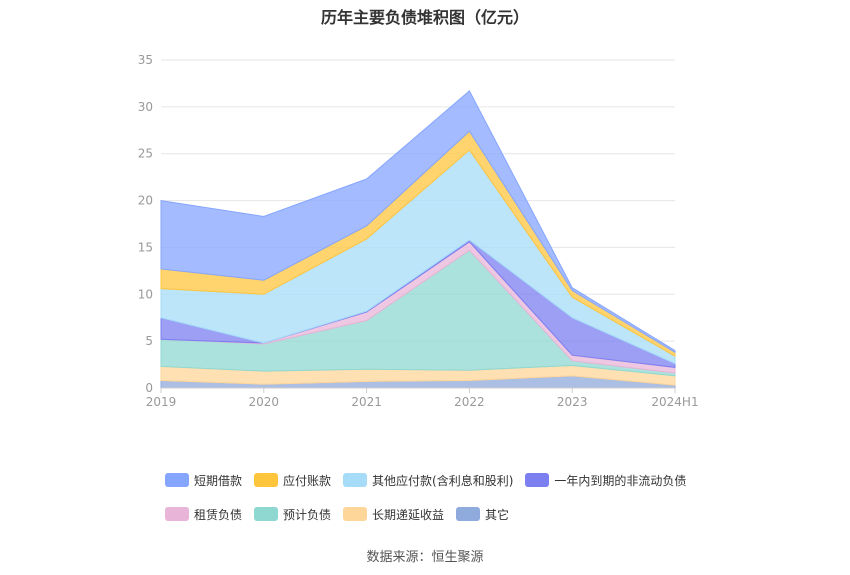 The width and height of the screenshot is (850, 575). Describe the element at coordinates (145, 60) in the screenshot. I see `y-tick-label: 35` at that location.